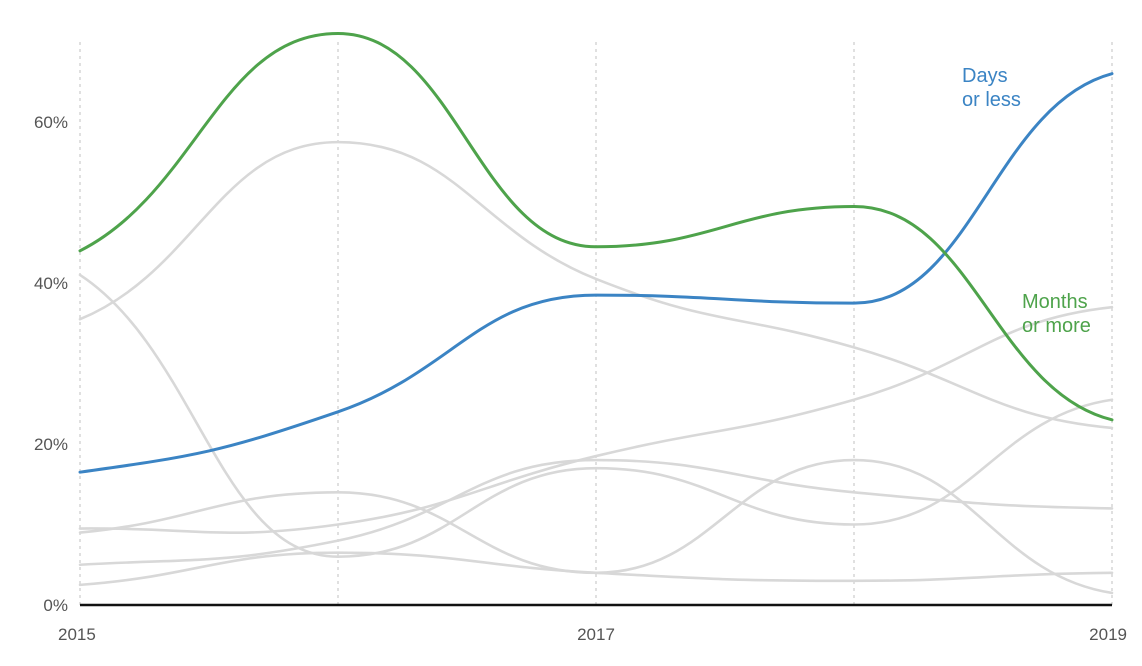 This screenshot has width=1142, height=666. Describe the element at coordinates (55, 605) in the screenshot. I see `y-tick-label: 0%` at that location.